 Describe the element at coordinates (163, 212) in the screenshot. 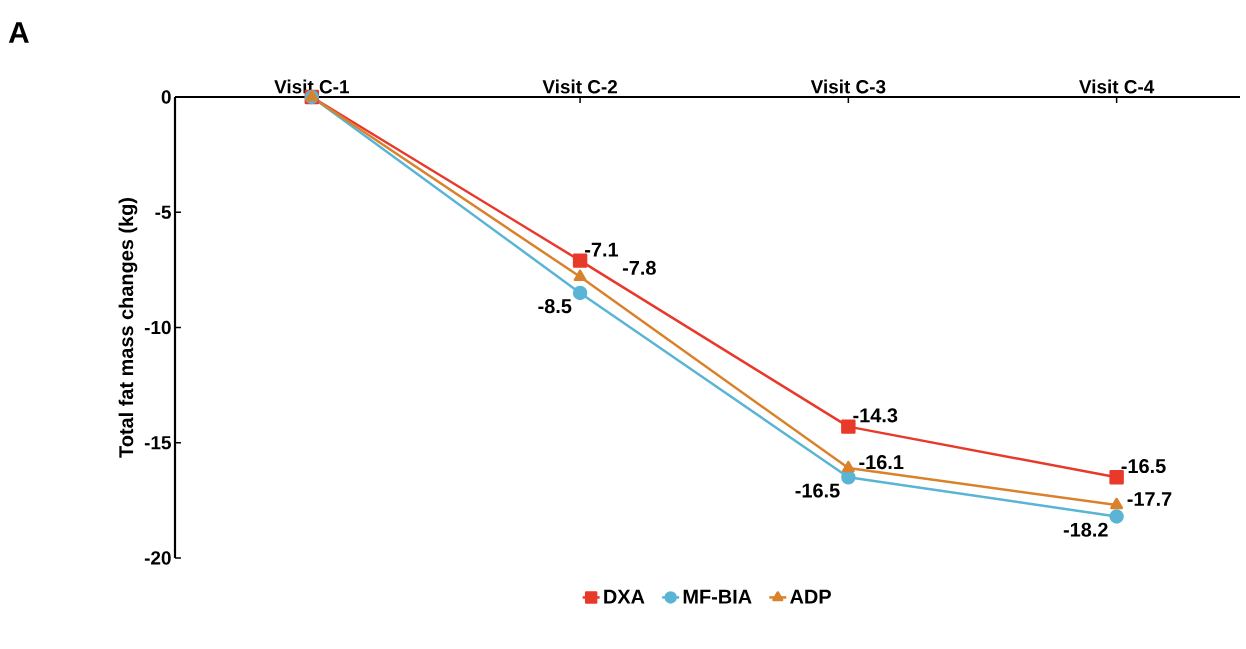

I see `y-tick-label: -5` at that location.